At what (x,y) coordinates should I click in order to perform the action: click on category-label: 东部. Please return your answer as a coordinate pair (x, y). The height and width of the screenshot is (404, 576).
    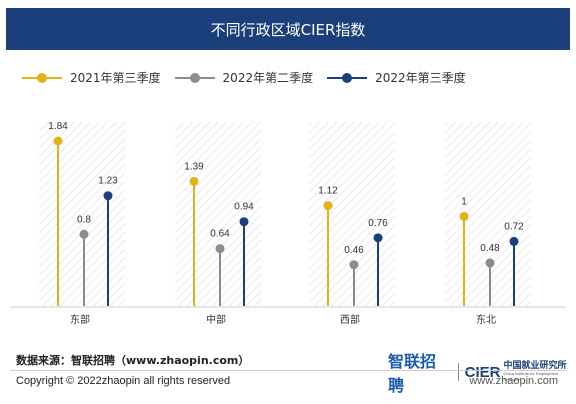
    Looking at the image, I should click on (80, 319).